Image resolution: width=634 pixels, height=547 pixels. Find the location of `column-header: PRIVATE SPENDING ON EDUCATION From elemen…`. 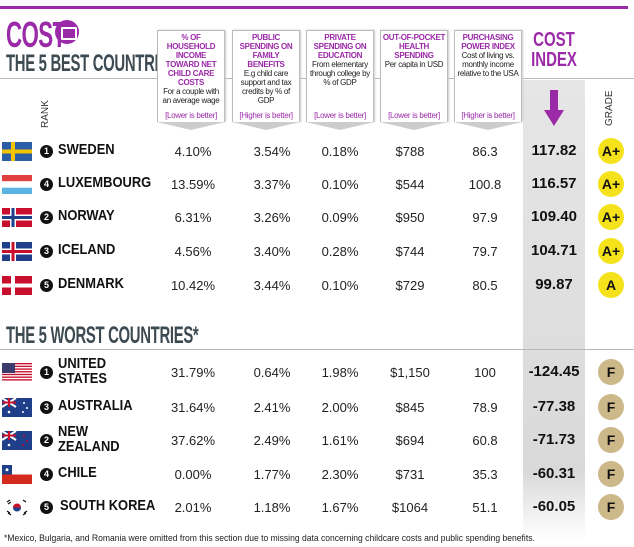

column-header: PRIVATE SPENDING ON EDUCATION From elemen… is located at coordinates (340, 80).